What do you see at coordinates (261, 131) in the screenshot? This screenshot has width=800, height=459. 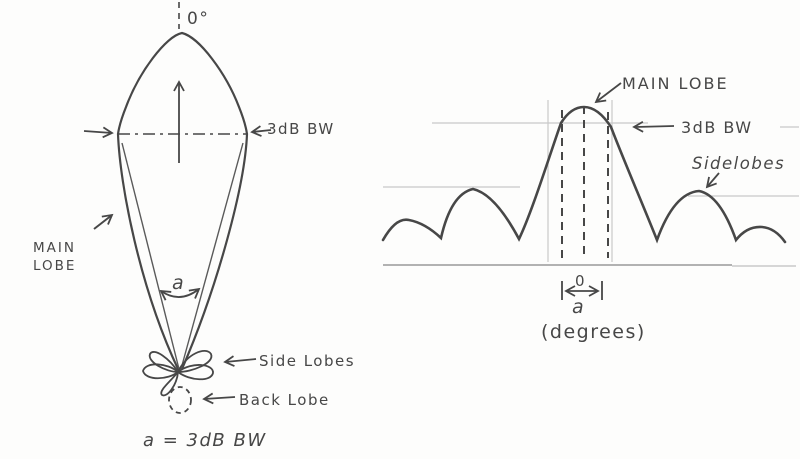 I see `halfpower-pointer-right` at bounding box center [261, 131].